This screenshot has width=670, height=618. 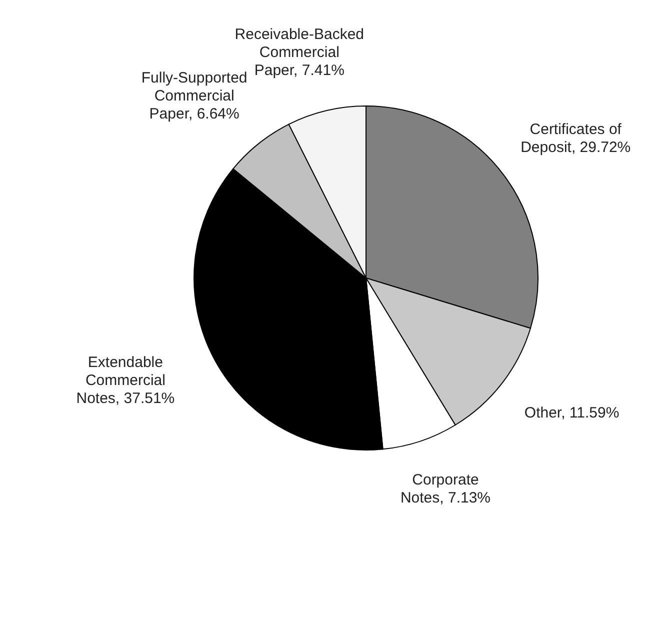 I want to click on slice-label: Other, 11.59%, so click(x=572, y=412).